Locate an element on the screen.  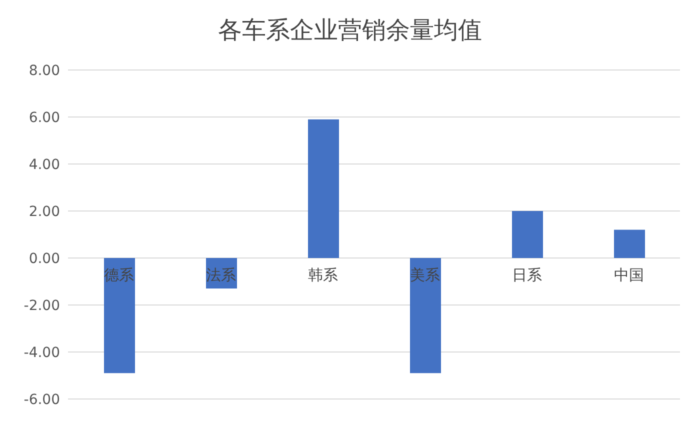
x-tick-label: 日系 is located at coordinates (527, 275).